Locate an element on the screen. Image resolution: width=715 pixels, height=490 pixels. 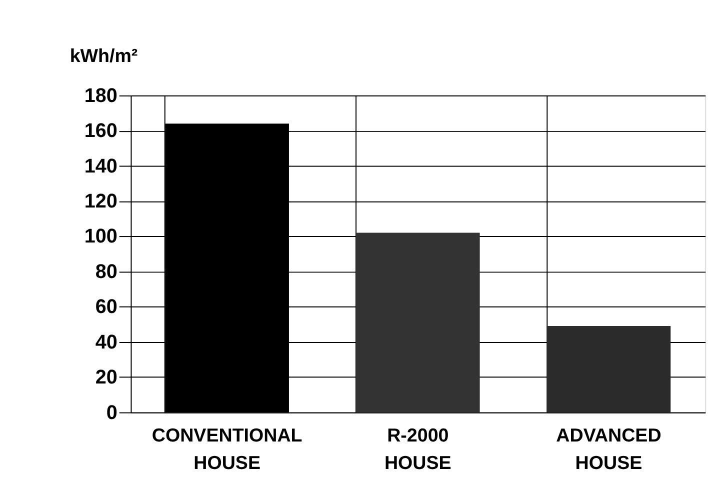
y-tick-label: 160 is located at coordinates (101, 131).